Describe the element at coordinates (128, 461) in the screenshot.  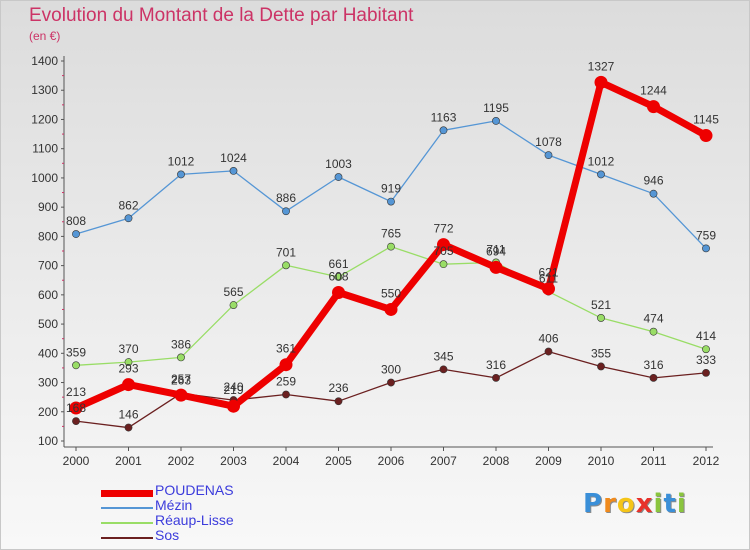
I see `x-tick-label: 2001` at that location.